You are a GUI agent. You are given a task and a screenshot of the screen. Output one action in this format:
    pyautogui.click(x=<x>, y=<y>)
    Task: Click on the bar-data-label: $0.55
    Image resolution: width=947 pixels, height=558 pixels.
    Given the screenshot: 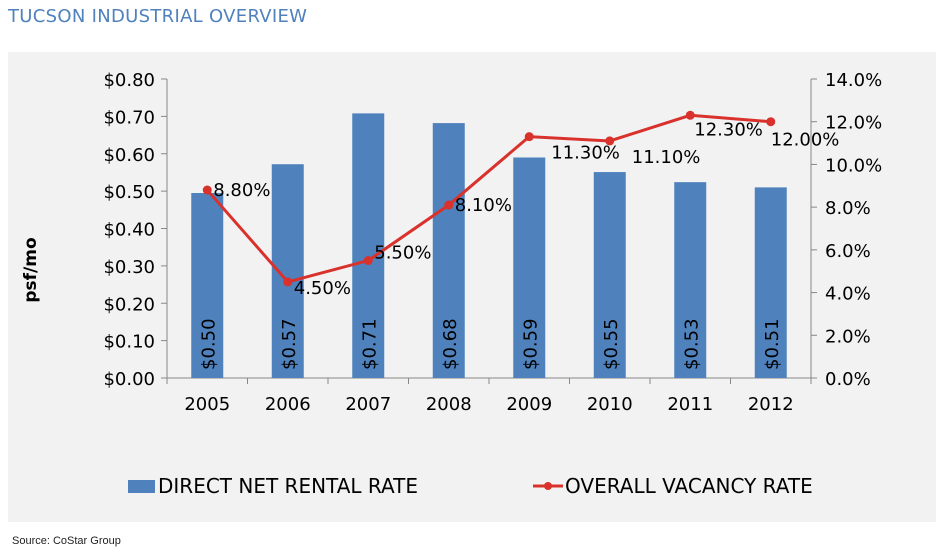 What is the action you would take?
    pyautogui.click(x=611, y=344)
    